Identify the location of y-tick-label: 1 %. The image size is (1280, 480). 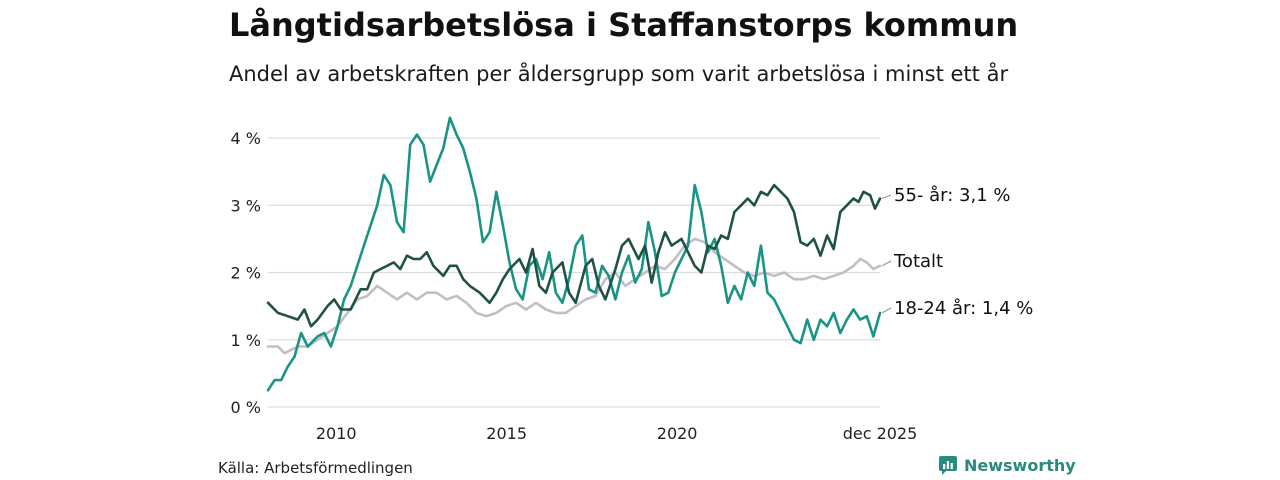
(246, 340).